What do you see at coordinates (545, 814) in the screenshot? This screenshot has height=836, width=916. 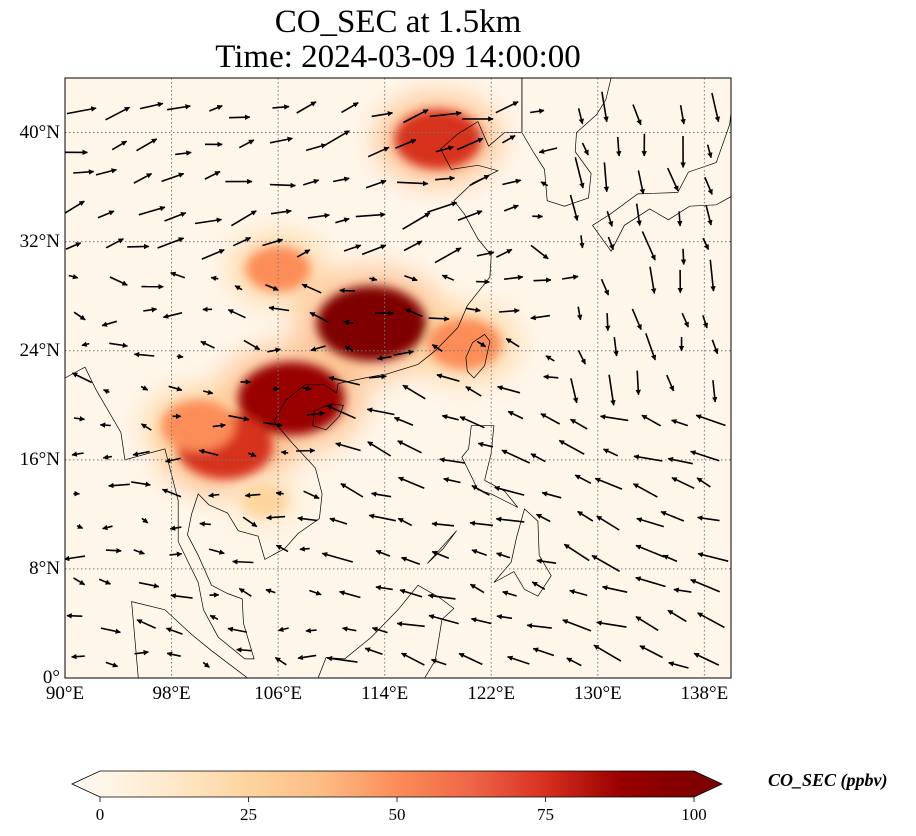 I see `colorbar-tick-label: 75` at bounding box center [545, 814].